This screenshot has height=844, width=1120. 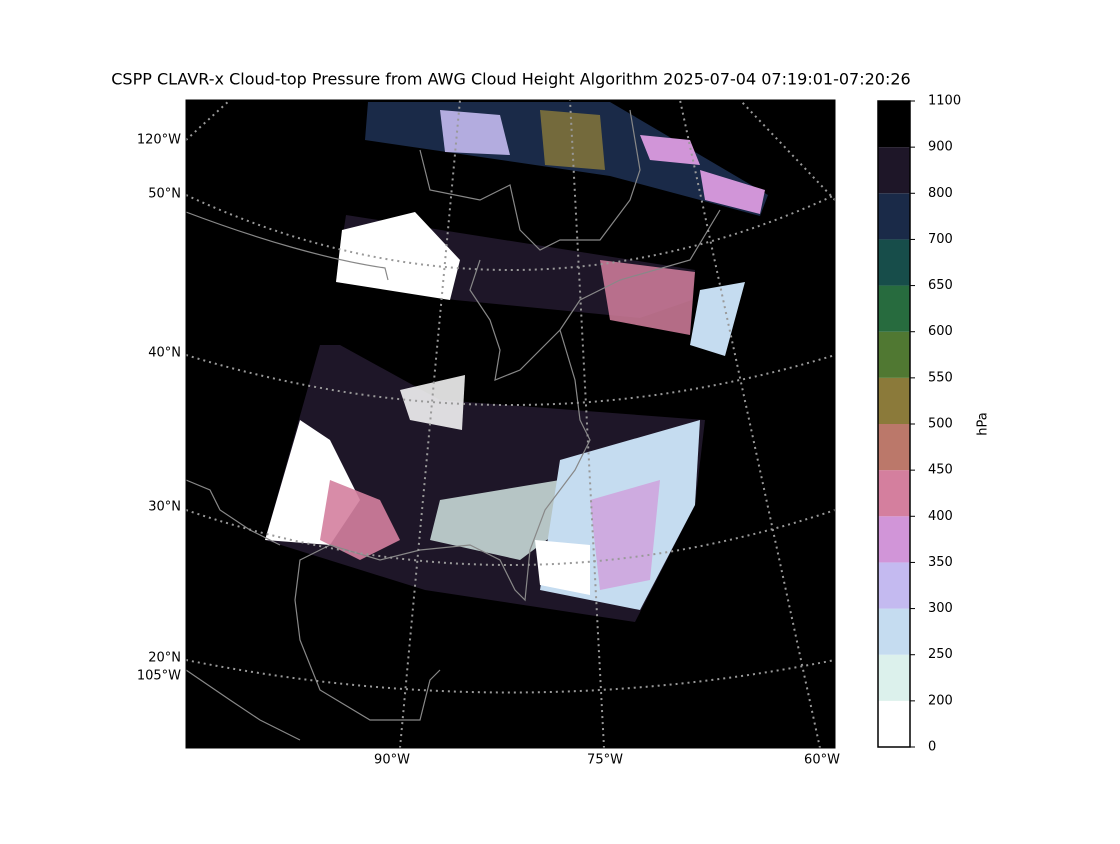 I want to click on colorbar-tick-label: 800, so click(x=940, y=193).